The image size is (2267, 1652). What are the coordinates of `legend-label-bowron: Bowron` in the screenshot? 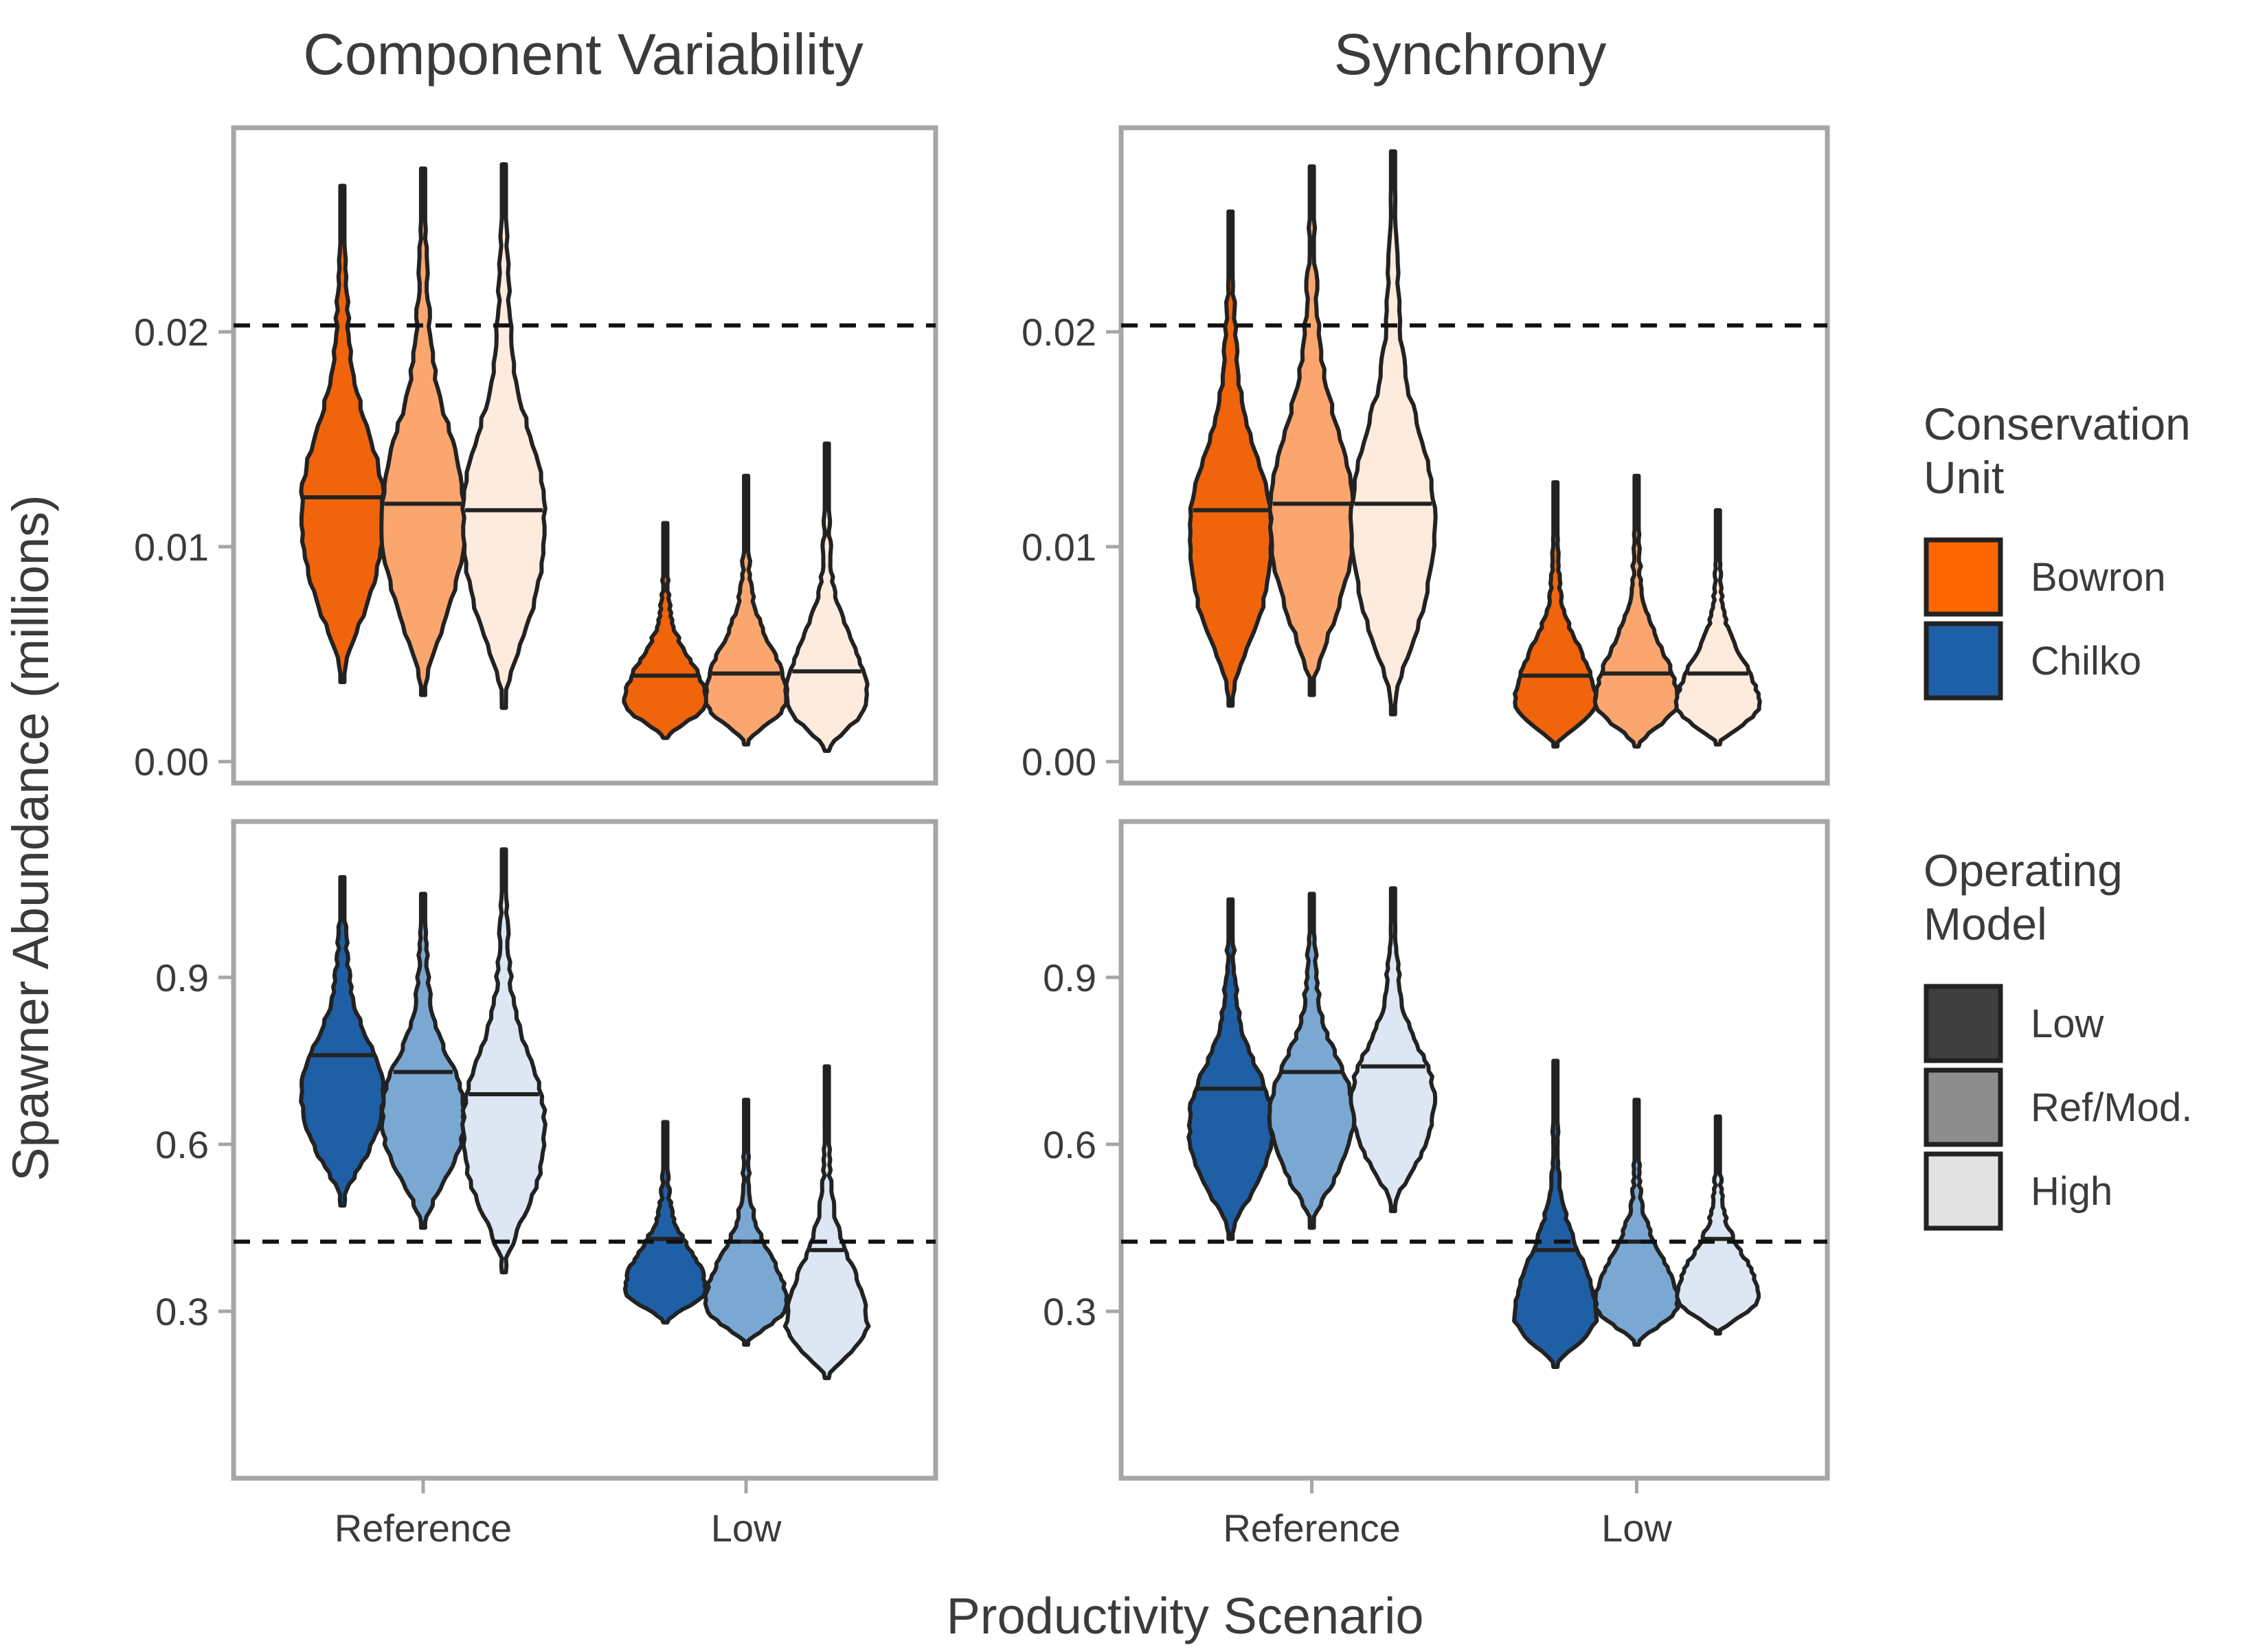 It's located at (2098, 577).